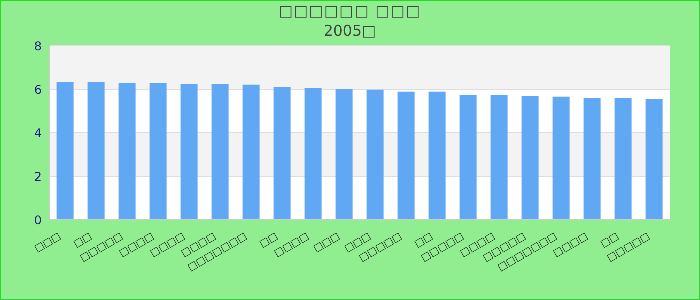 The height and width of the screenshot is (300, 700). Describe the element at coordinates (38, 46) in the screenshot. I see `y-tick-label: 8` at that location.